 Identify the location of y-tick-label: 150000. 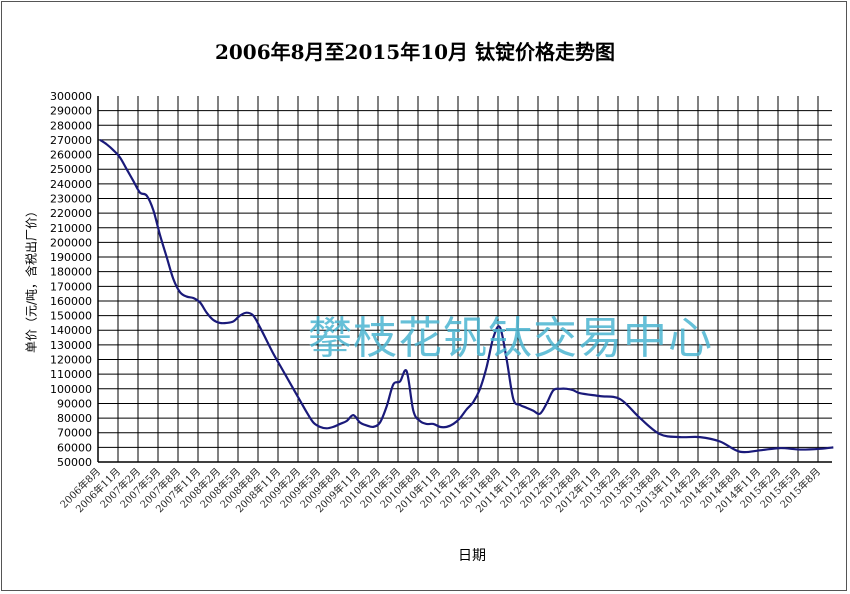
(71, 316).